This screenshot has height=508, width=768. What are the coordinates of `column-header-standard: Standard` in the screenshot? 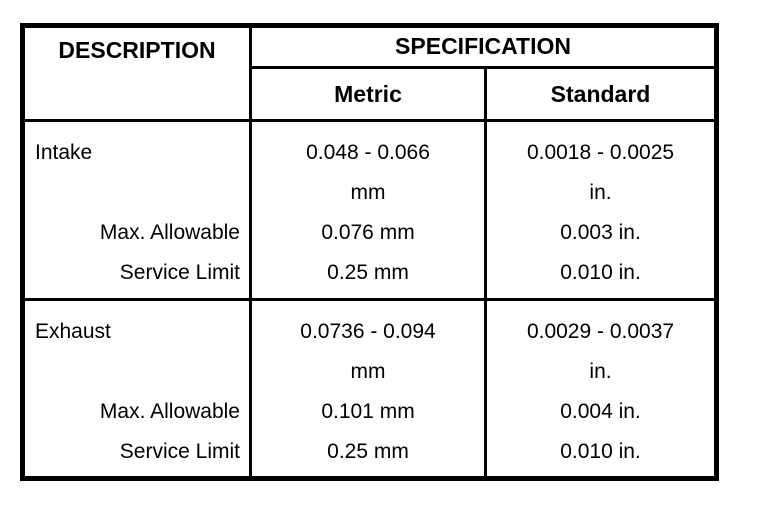 It's located at (601, 94).